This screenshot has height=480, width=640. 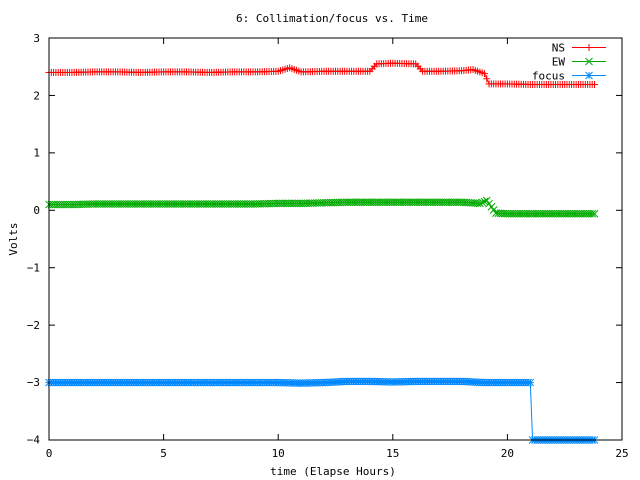 What do you see at coordinates (33, 267) in the screenshot?
I see `y-tick-label: −1` at bounding box center [33, 267].